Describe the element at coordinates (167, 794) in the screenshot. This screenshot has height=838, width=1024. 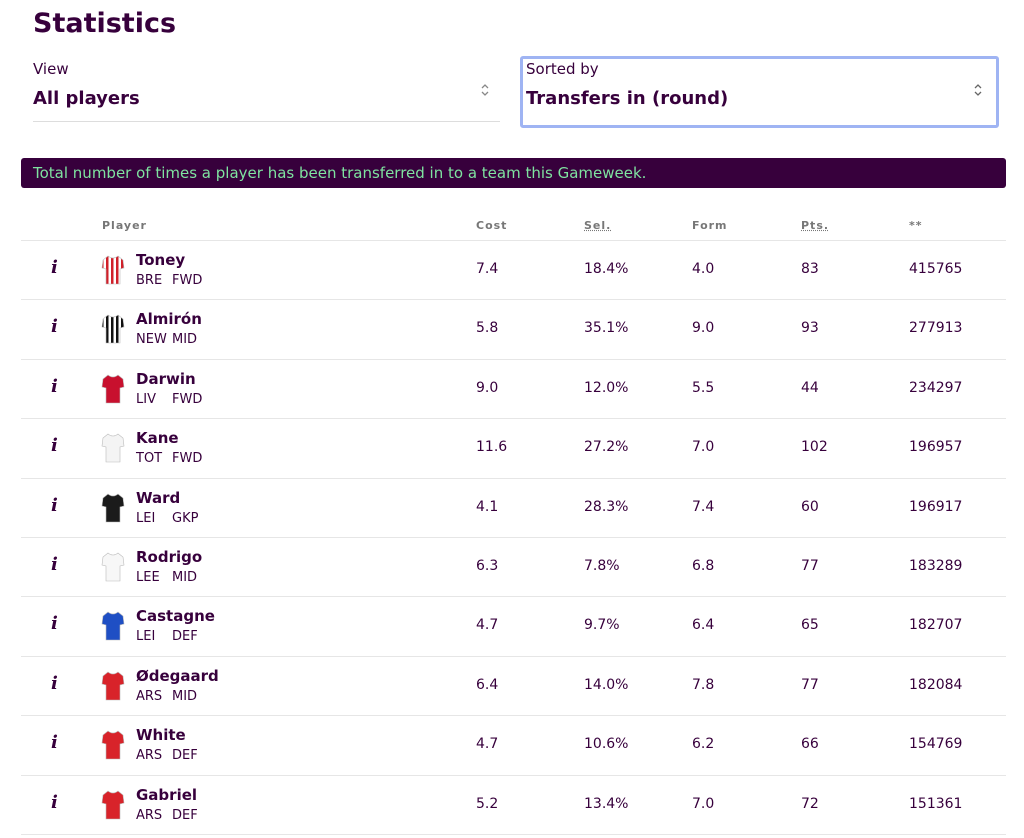
I see `player-name: Gabriel` at that location.